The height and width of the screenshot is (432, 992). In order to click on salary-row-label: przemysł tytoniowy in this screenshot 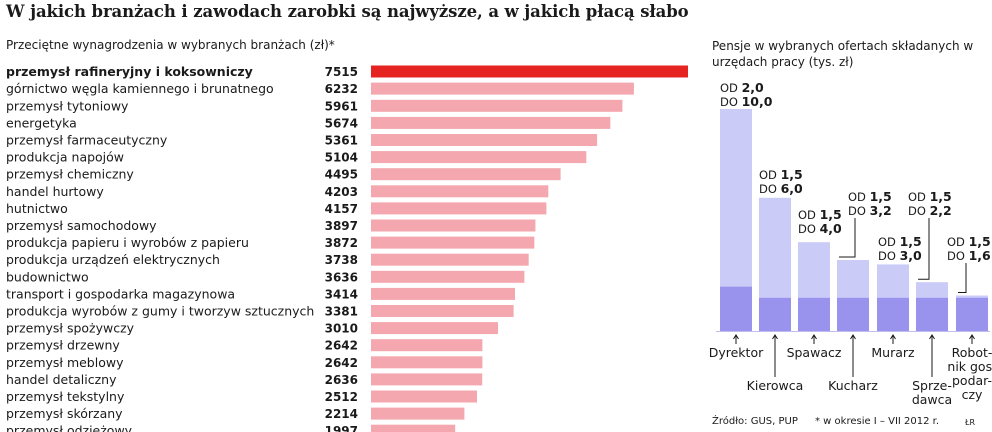, I will do `click(67, 105)`.